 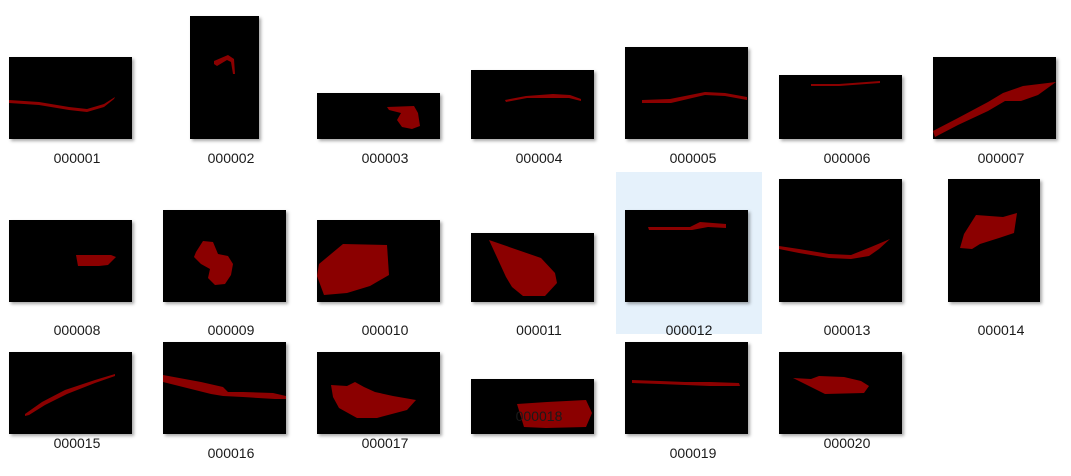 I want to click on file-item-000009: 000009, so click(x=231, y=257).